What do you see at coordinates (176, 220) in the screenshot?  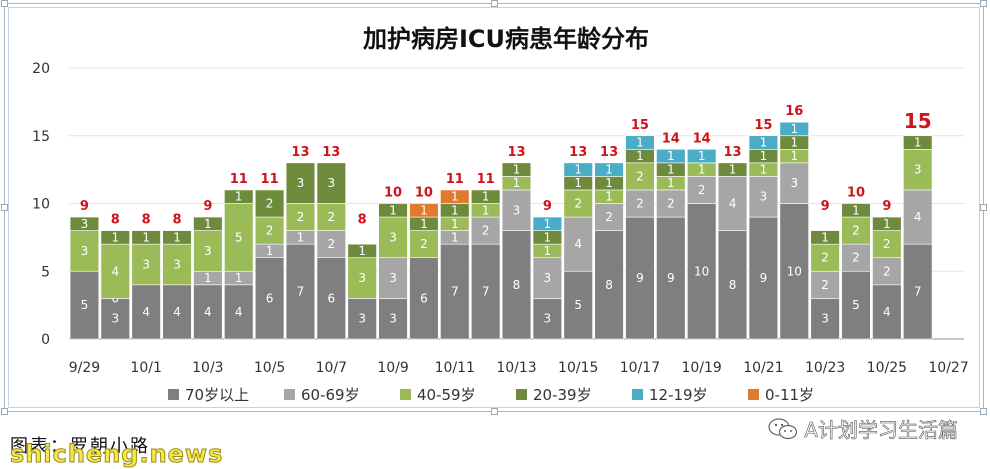 I see `total-label: 8` at bounding box center [176, 220].